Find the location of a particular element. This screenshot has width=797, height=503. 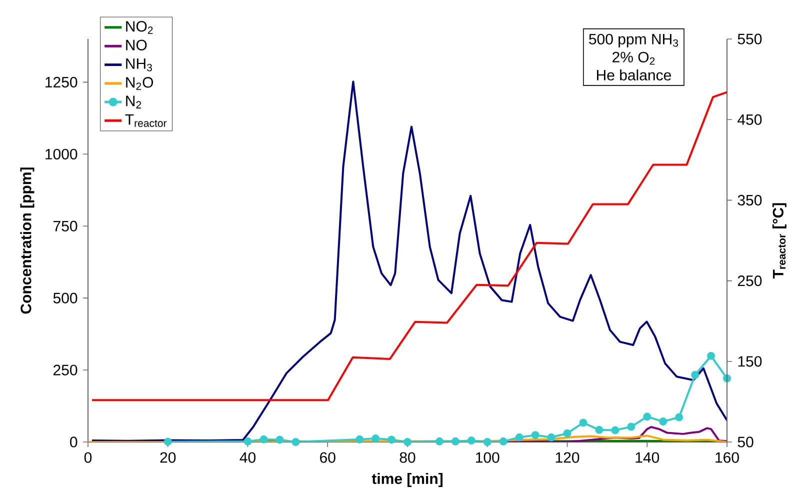

y-tick-label: 500 is located at coordinates (65, 298).